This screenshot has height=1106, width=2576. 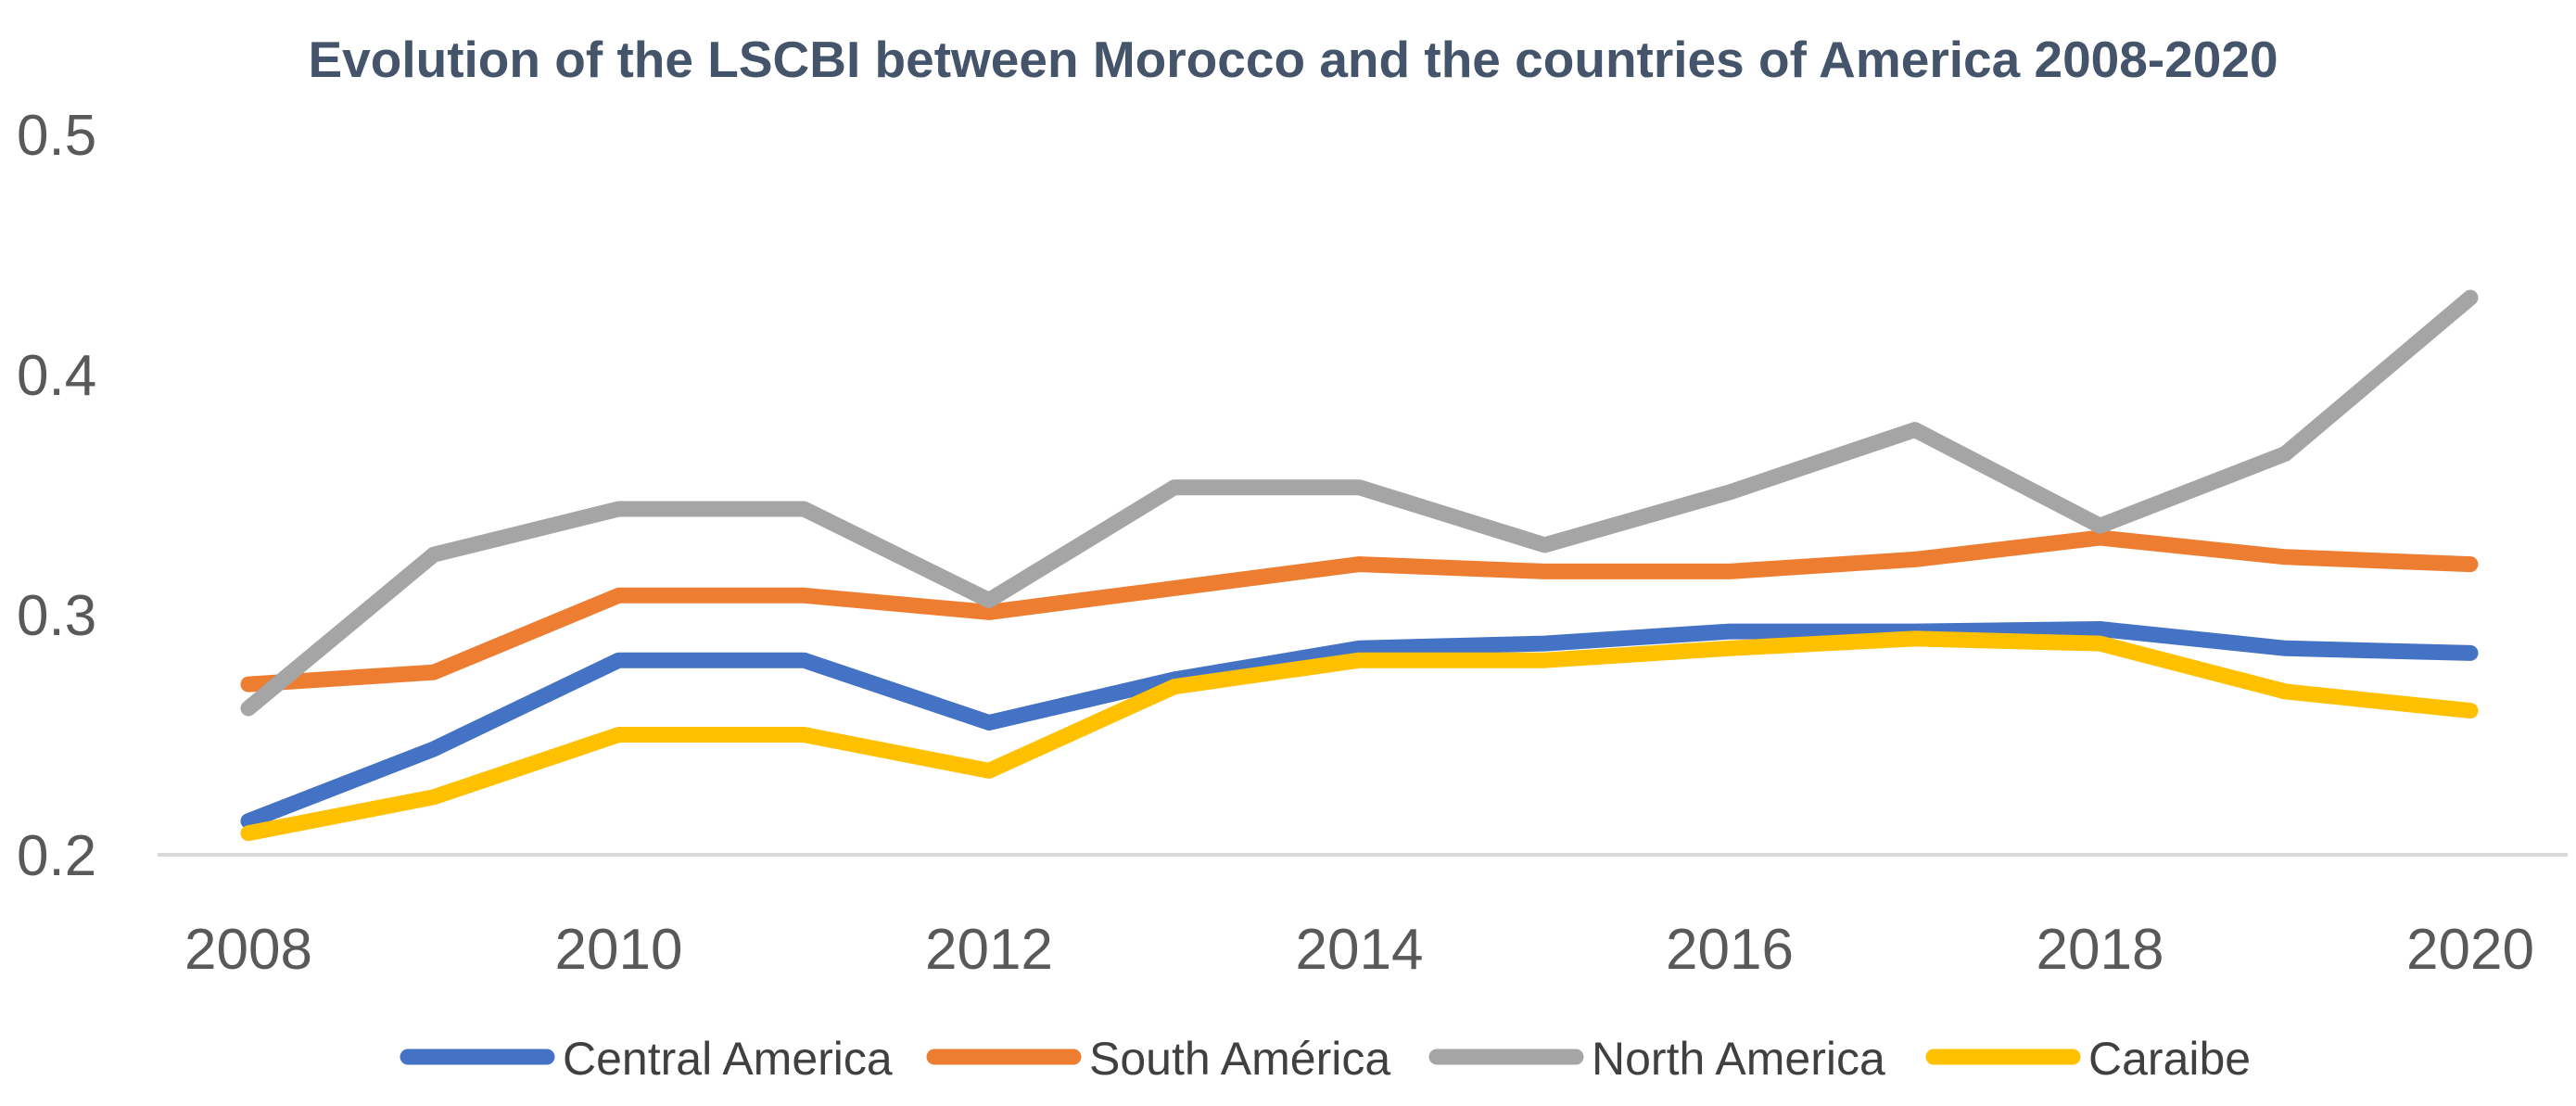 What do you see at coordinates (1239, 1059) in the screenshot?
I see `legend-label: South América` at bounding box center [1239, 1059].